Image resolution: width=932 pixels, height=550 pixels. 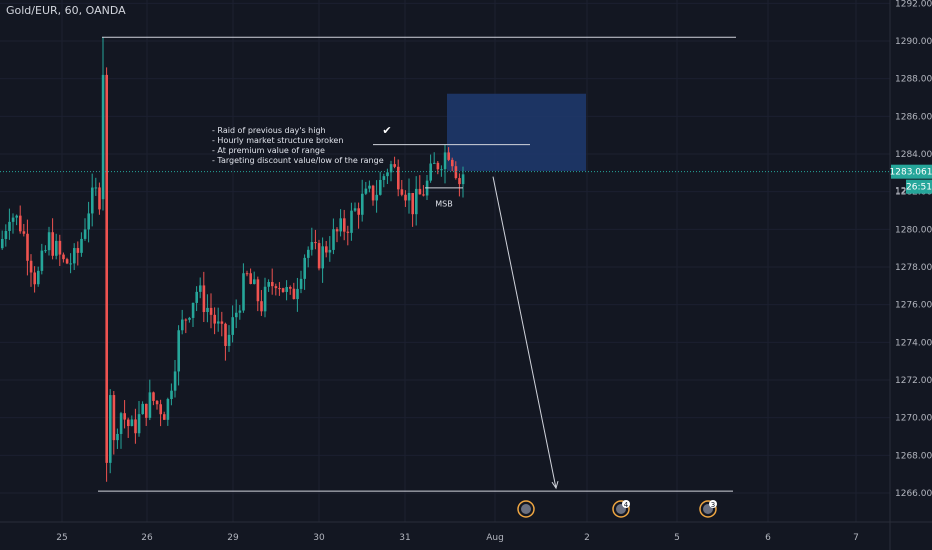 I want to click on event-count: 4, so click(x=626, y=505).